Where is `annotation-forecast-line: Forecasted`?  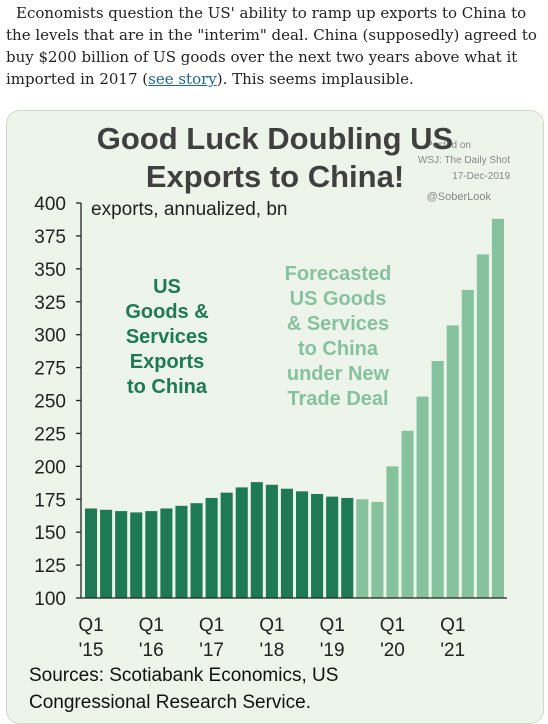 annotation-forecast-line: Forecasted is located at coordinates (338, 274).